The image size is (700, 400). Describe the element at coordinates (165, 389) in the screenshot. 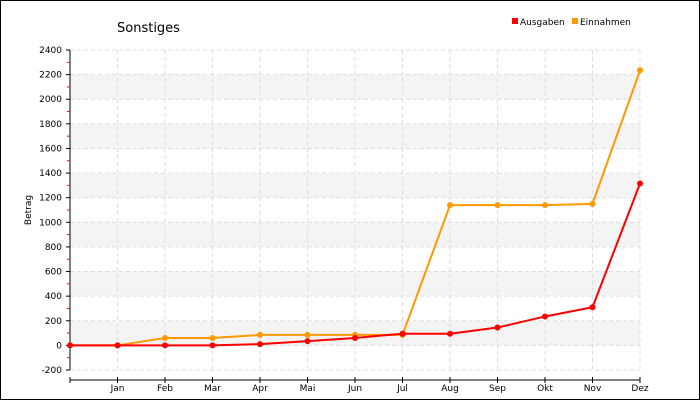

I see `x-tick-label: Feb` at that location.